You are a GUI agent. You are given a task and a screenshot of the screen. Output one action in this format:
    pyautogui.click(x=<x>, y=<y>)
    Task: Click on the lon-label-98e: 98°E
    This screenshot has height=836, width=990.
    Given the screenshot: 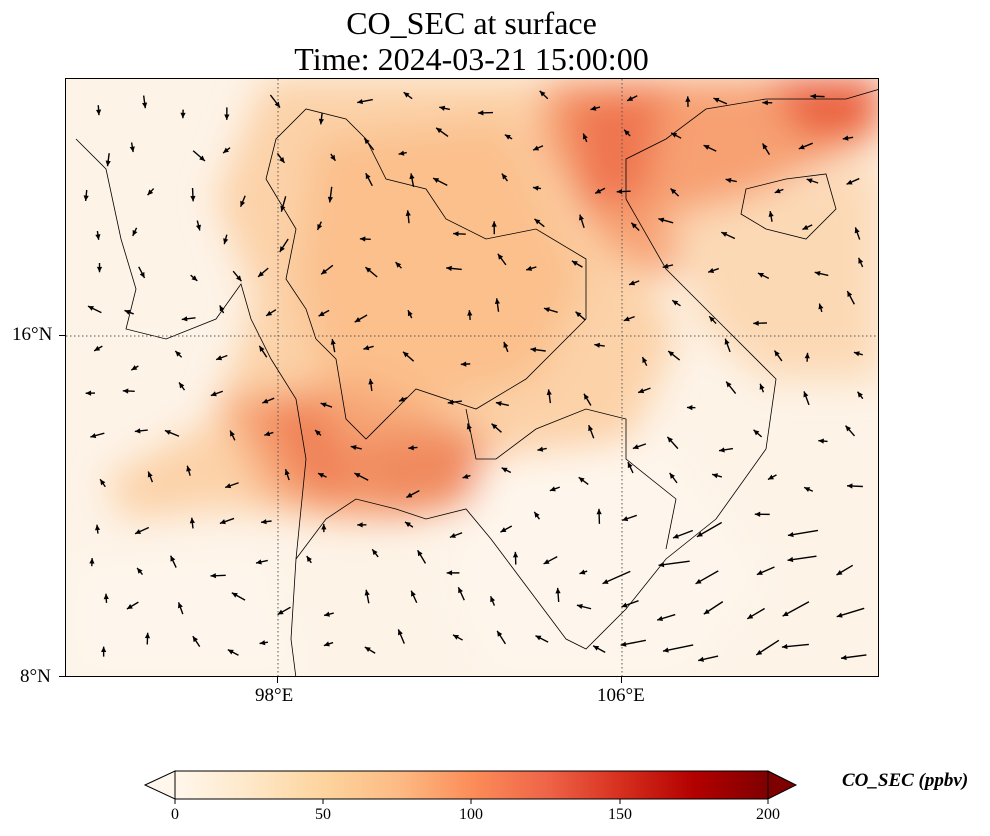 What is the action you would take?
    pyautogui.click(x=274, y=695)
    